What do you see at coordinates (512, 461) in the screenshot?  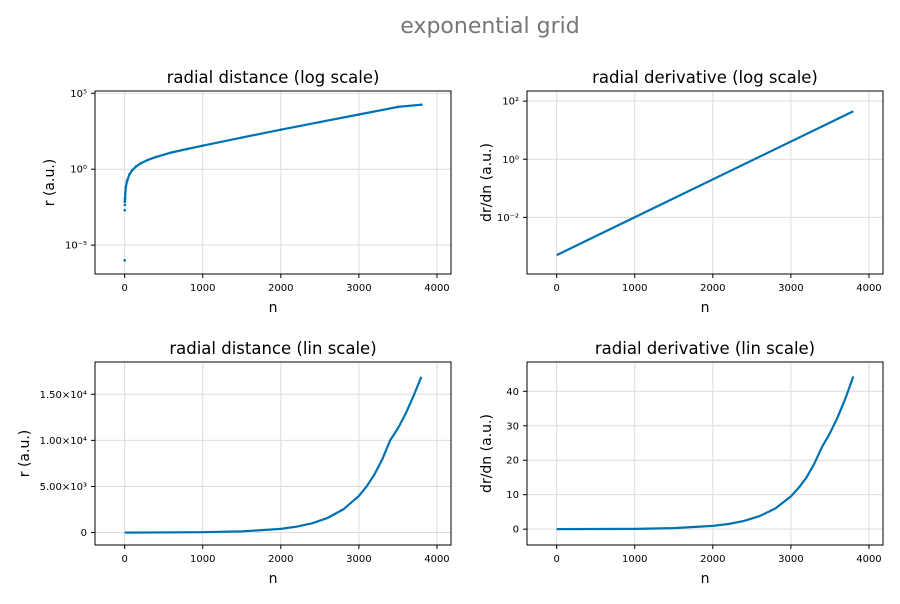 I see `y-tick-label: 20` at bounding box center [512, 461].